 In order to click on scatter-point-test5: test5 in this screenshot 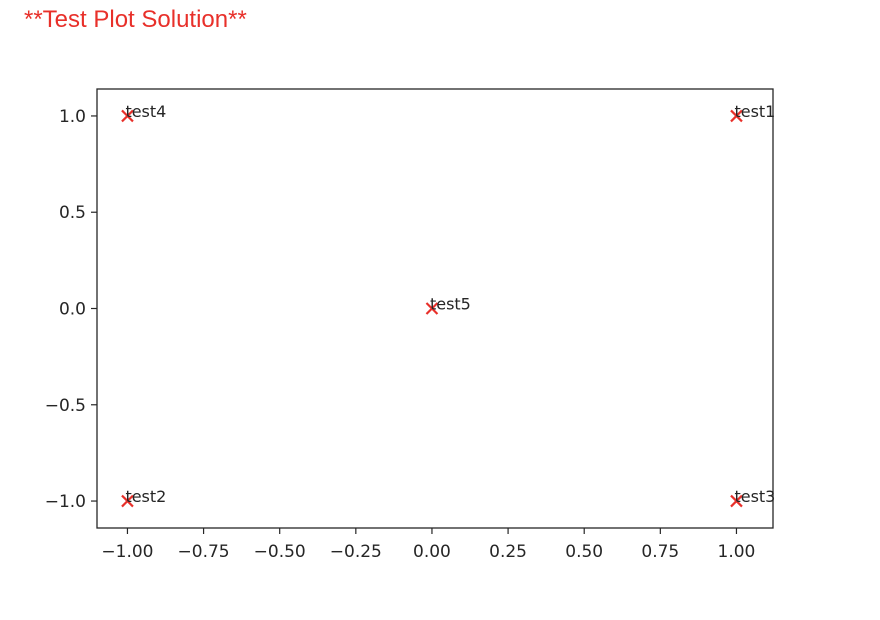, I will do `click(448, 305)`.